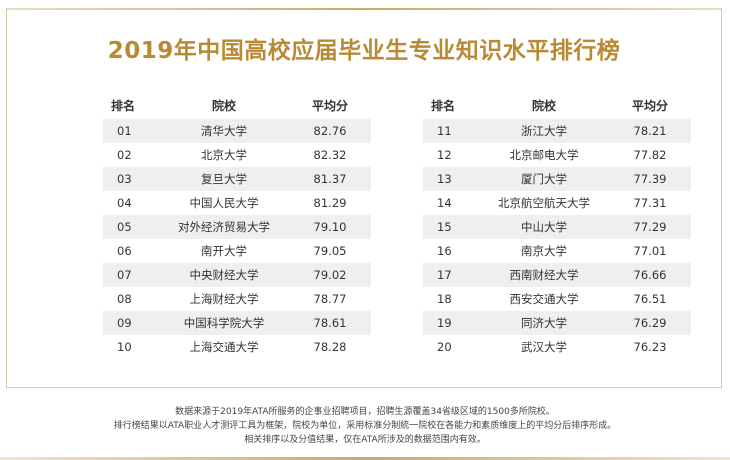 This screenshot has width=730, height=460. I want to click on bottom-divider, so click(365, 458).